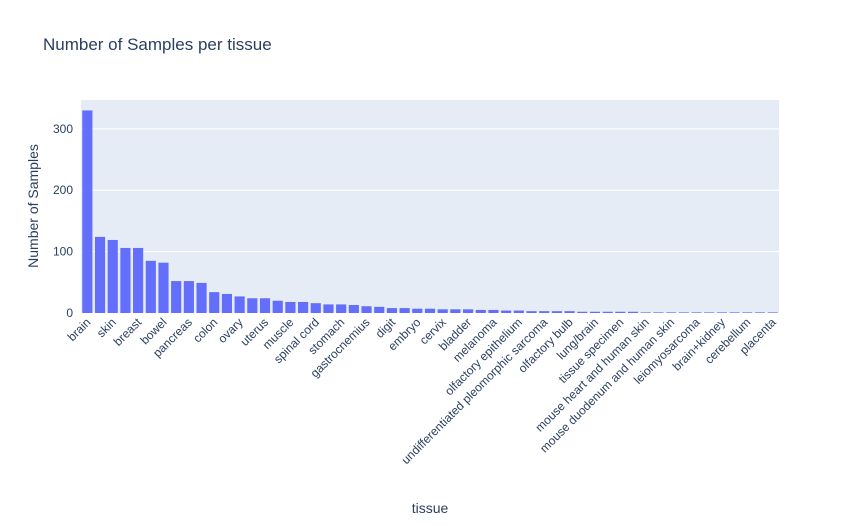 The width and height of the screenshot is (860, 525). Describe the element at coordinates (157, 44) in the screenshot. I see `chart-title: Number of Samples per tissue` at that location.